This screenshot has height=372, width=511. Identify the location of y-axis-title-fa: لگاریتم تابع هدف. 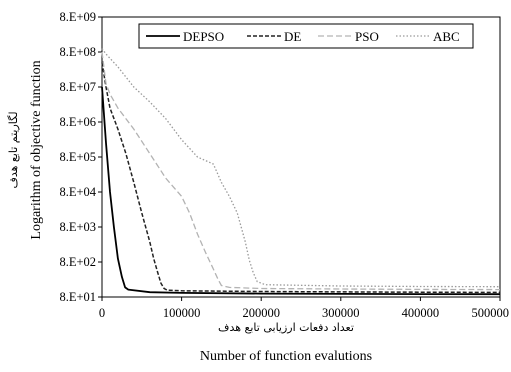
(13, 149).